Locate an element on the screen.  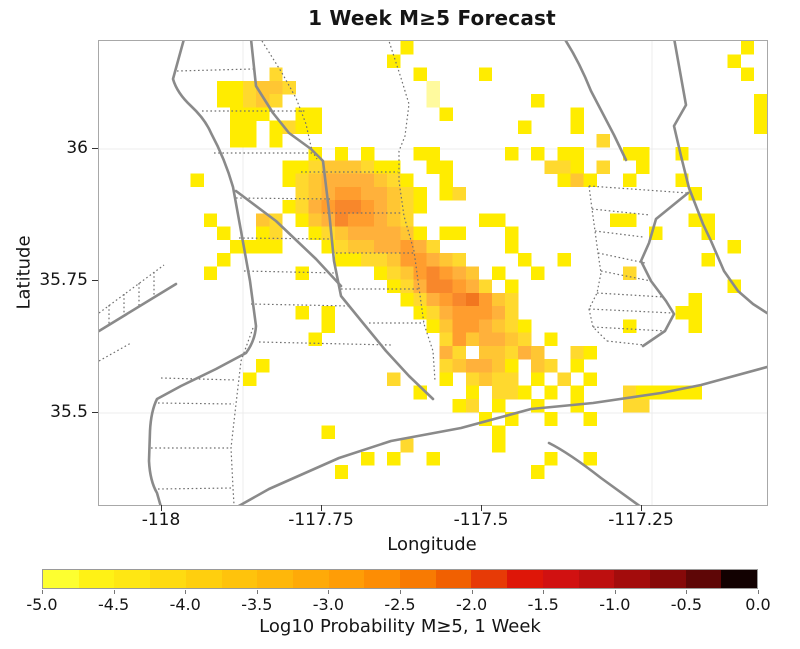
chart-title: 1 Week M≥5 Forecast is located at coordinates (432, 18).